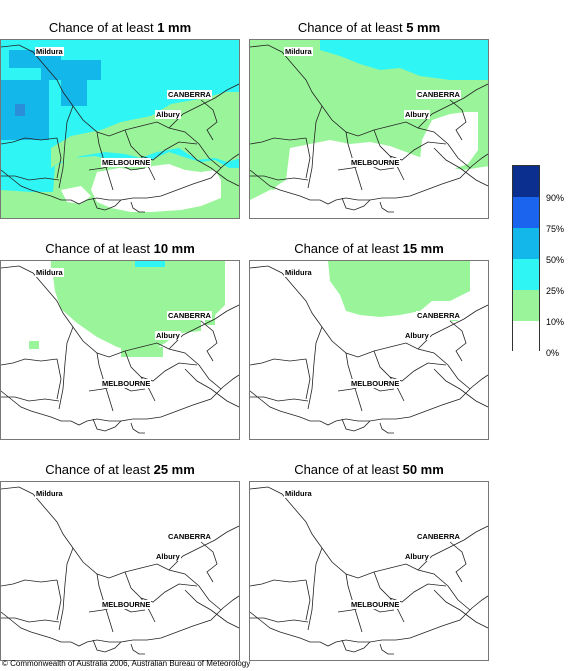  I want to click on legend-swatch-75to90, so click(526, 212).